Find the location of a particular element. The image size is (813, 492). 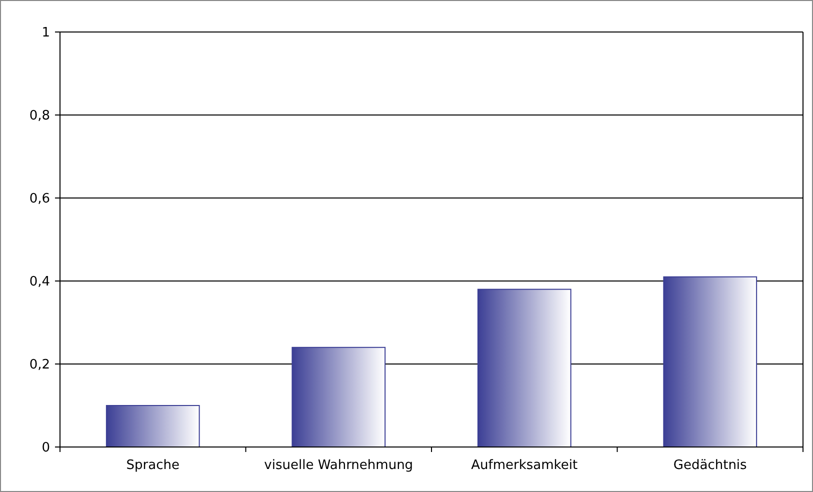

y-tick-label: 1 is located at coordinates (46, 33).